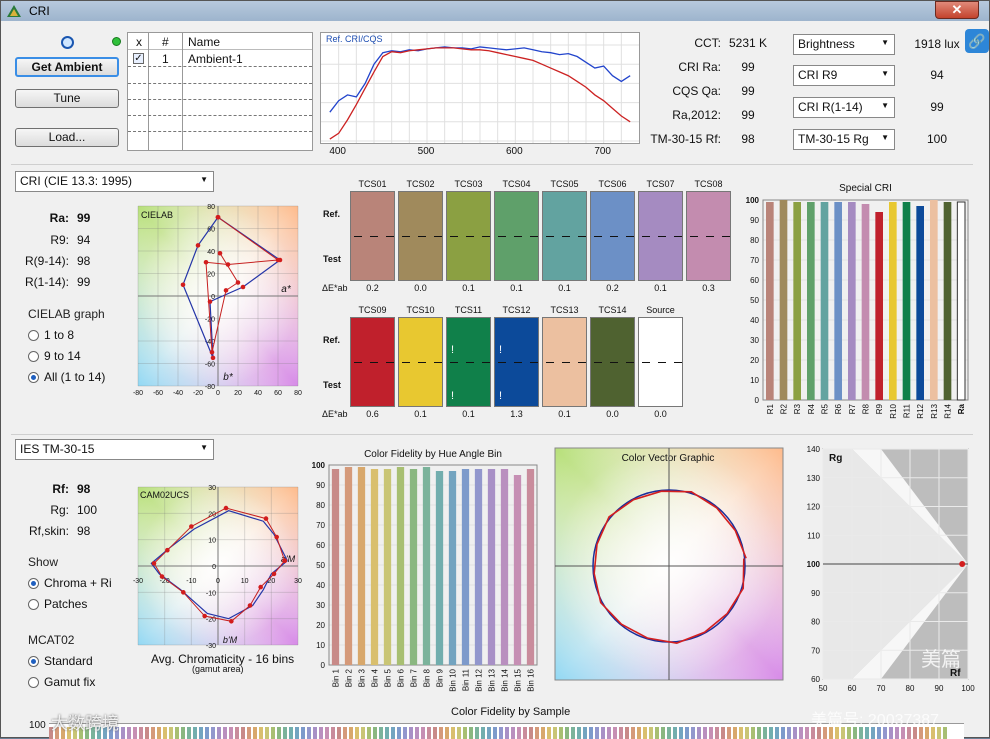 The height and width of the screenshot is (739, 990). What do you see at coordinates (114, 181) in the screenshot?
I see `cri-method-select: CRI (CIE 13.3: 1995)` at bounding box center [114, 181].